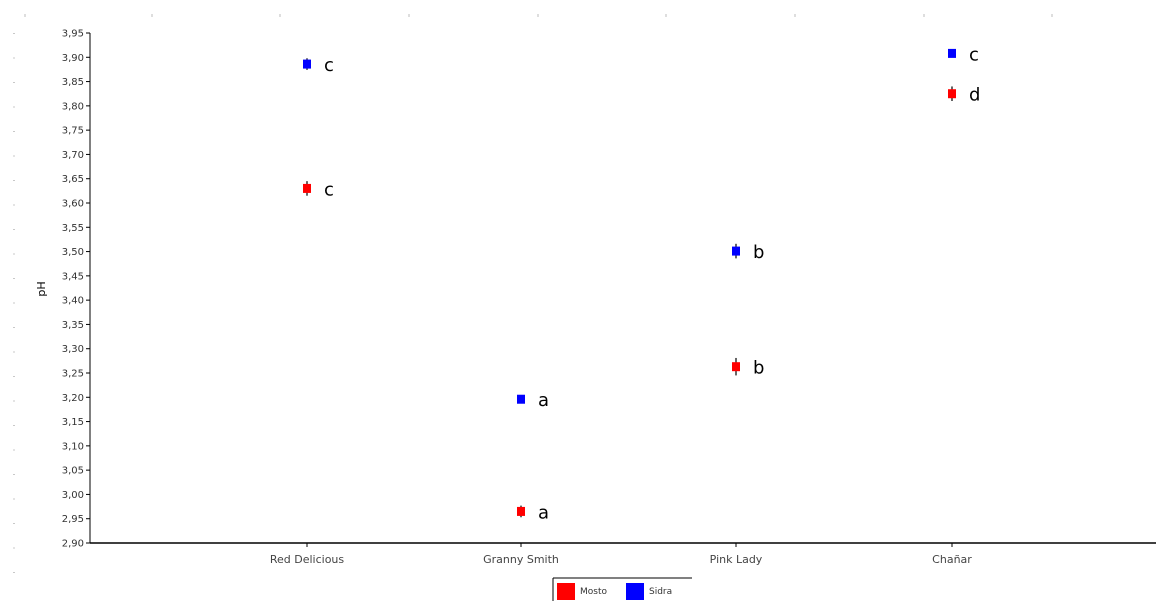 This screenshot has height=601, width=1156. What do you see at coordinates (73, 106) in the screenshot?
I see `y-tick-label: 3,80` at bounding box center [73, 106].